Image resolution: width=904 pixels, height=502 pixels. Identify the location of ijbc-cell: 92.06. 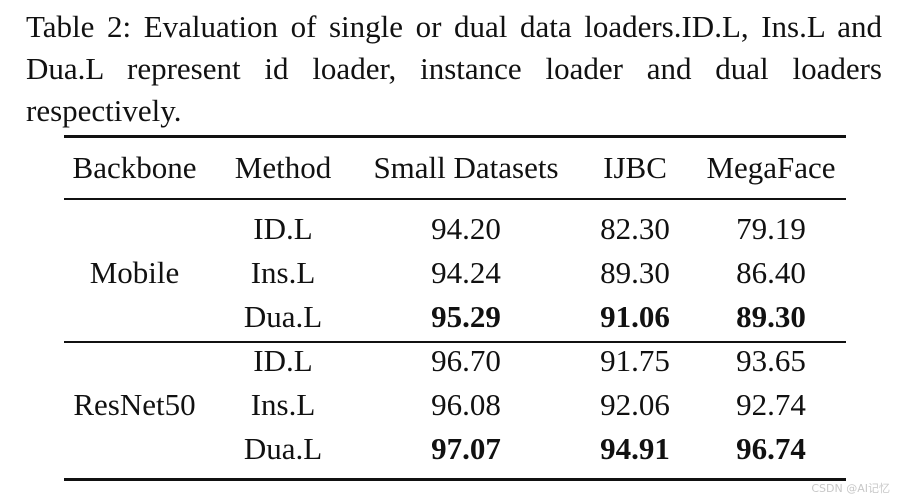
(635, 404).